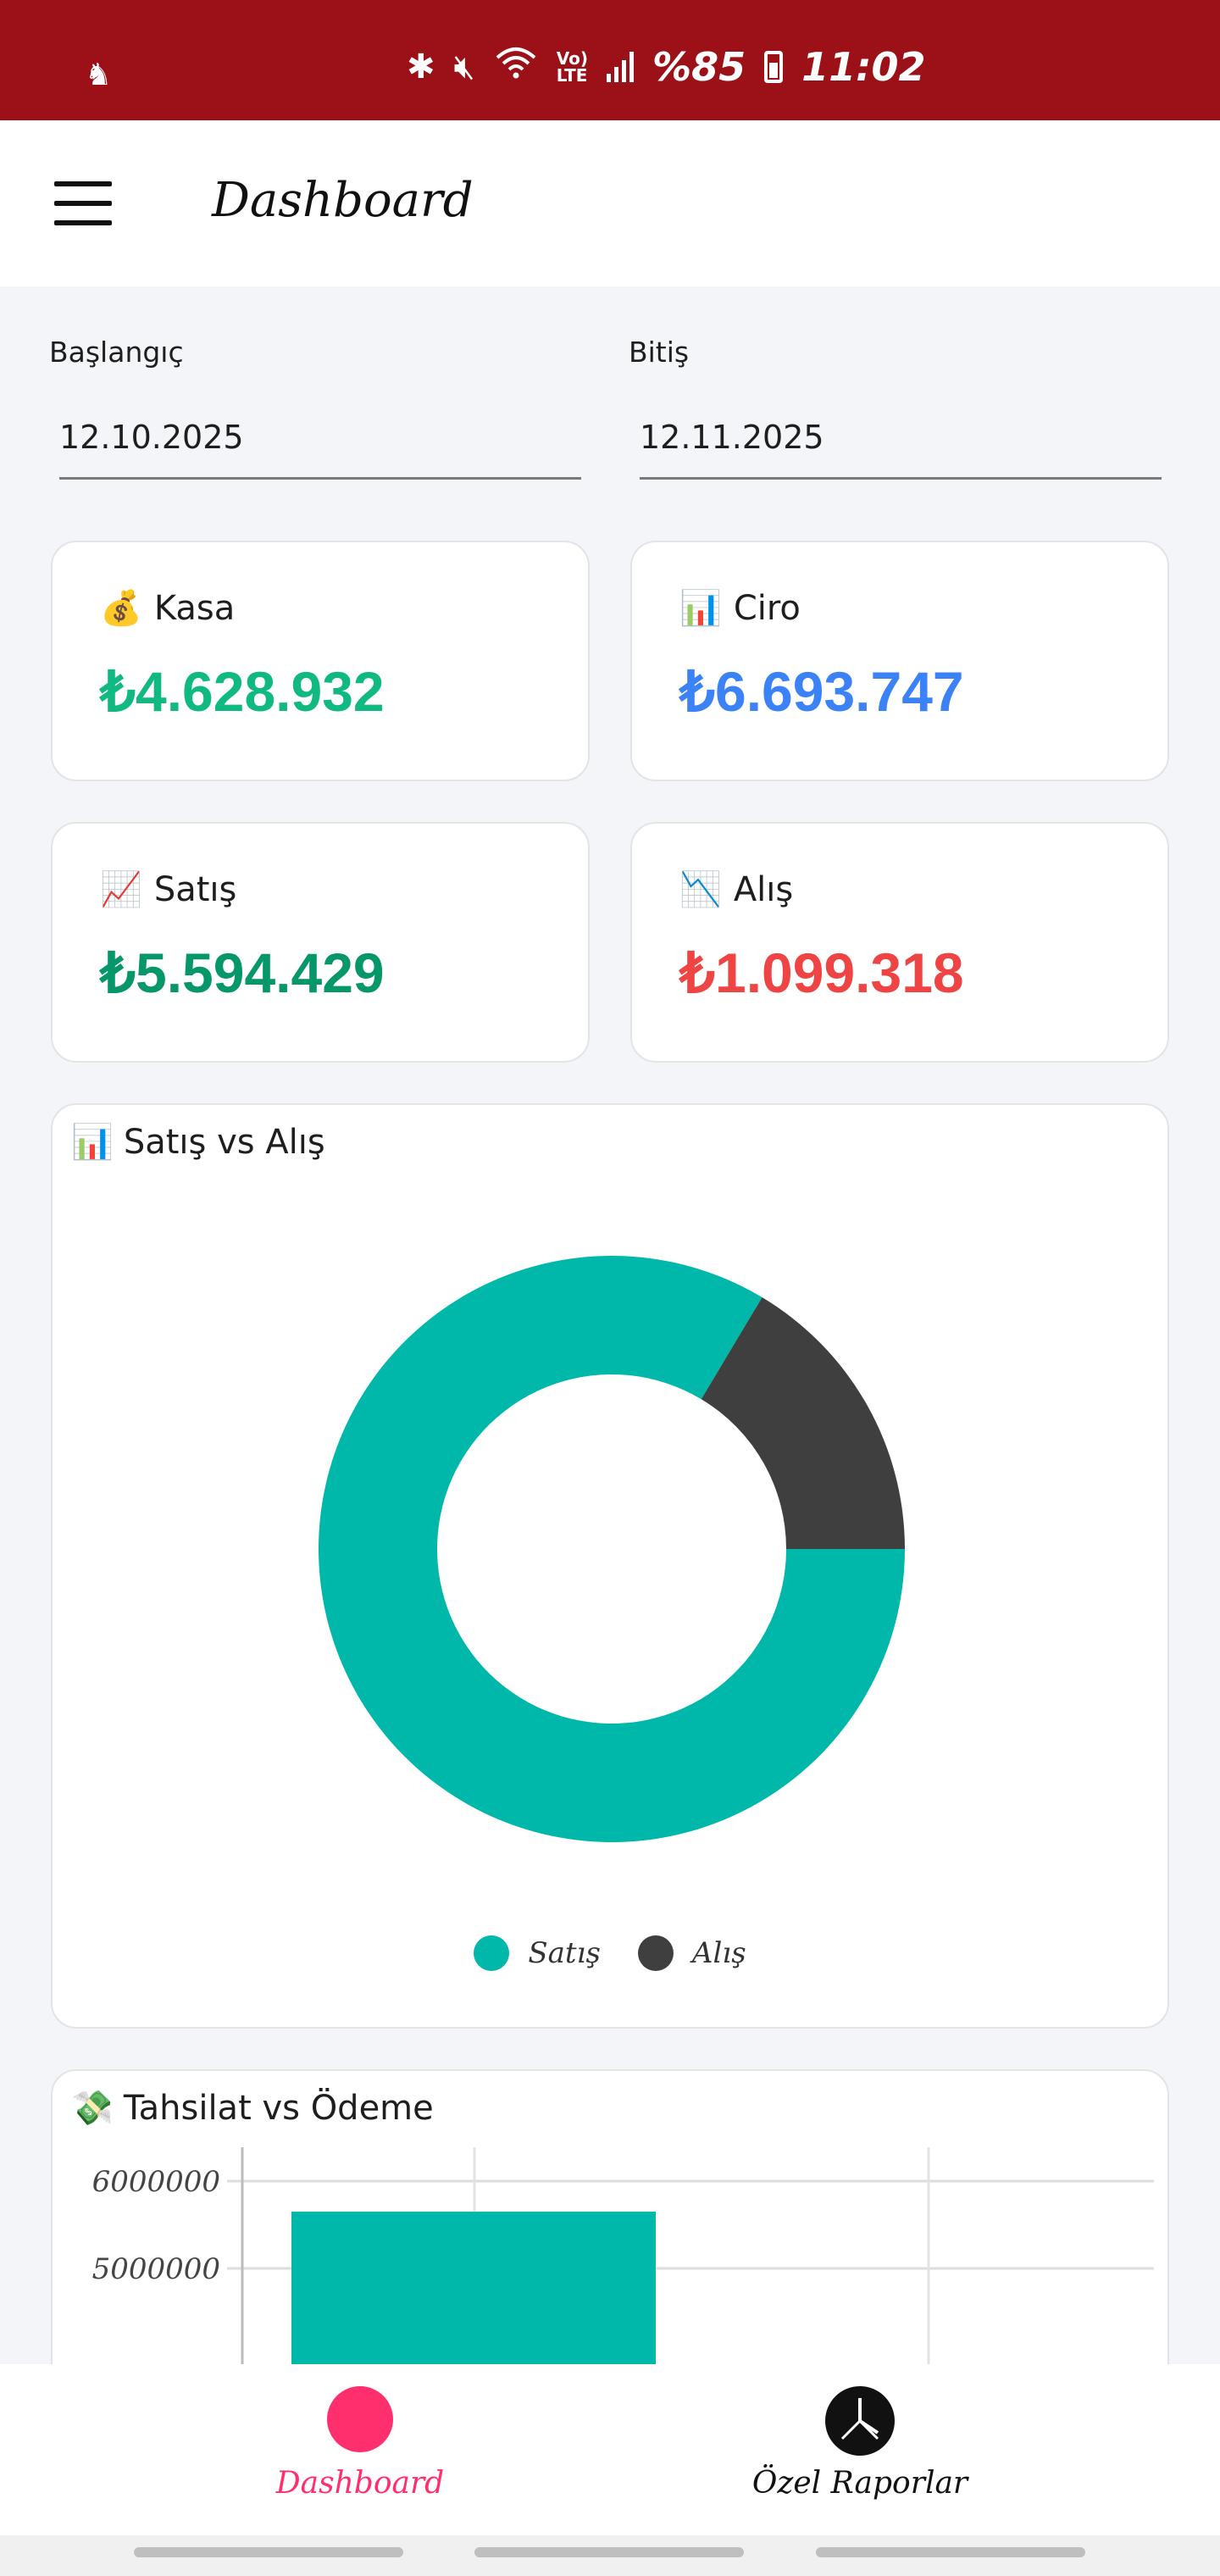 This screenshot has height=2576, width=1220. Describe the element at coordinates (360, 2419) in the screenshot. I see `dashboard-icon` at that location.